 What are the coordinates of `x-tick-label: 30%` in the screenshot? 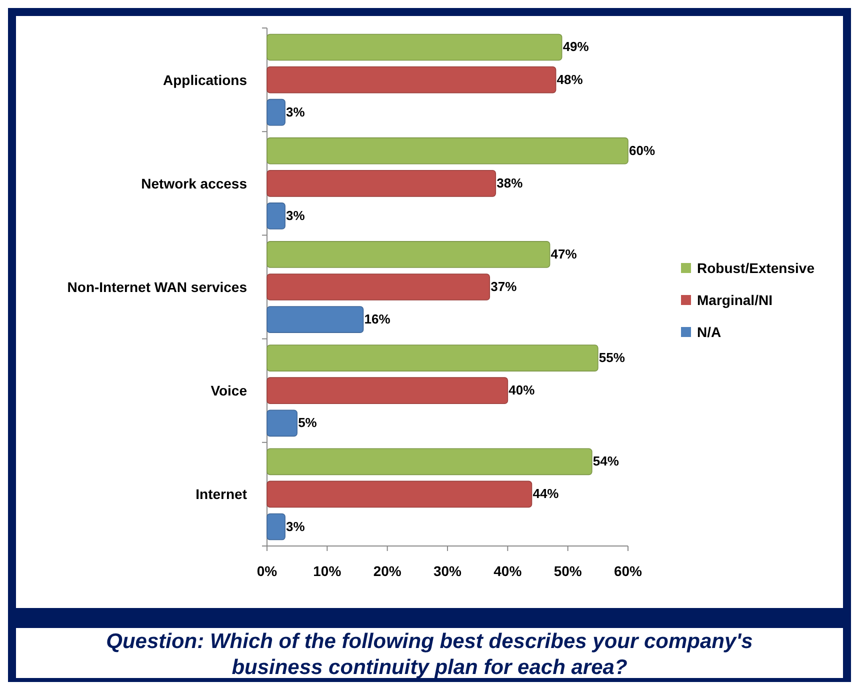 It's located at (447, 571).